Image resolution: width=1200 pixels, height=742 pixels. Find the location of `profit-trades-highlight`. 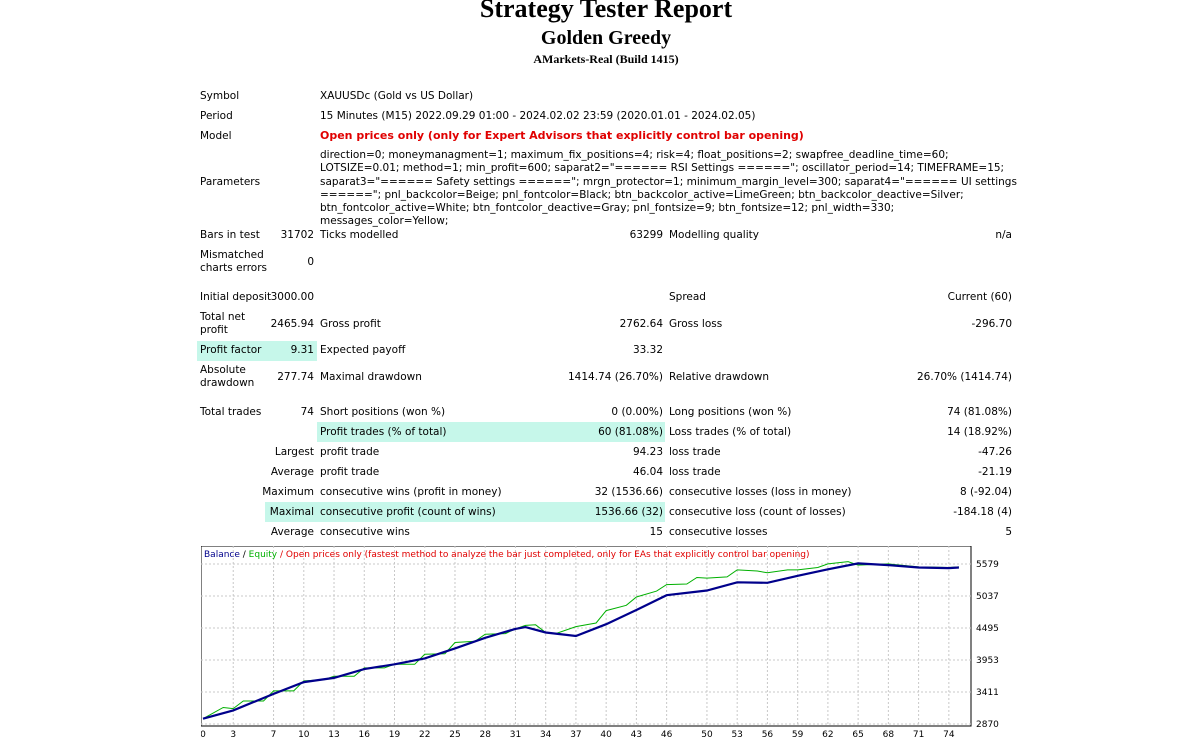

profit-trades-highlight is located at coordinates (491, 432).